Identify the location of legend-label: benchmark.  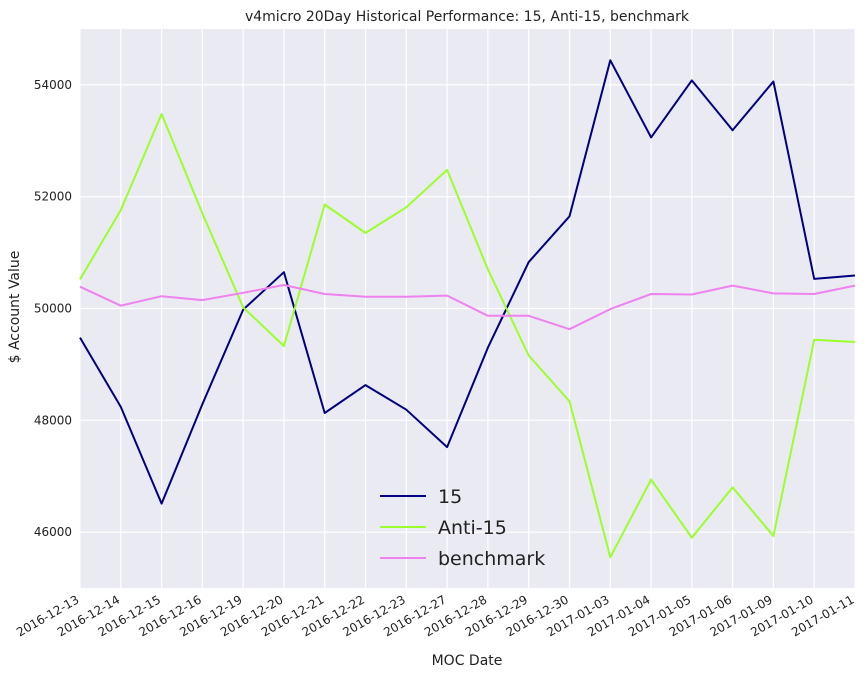
(491, 559).